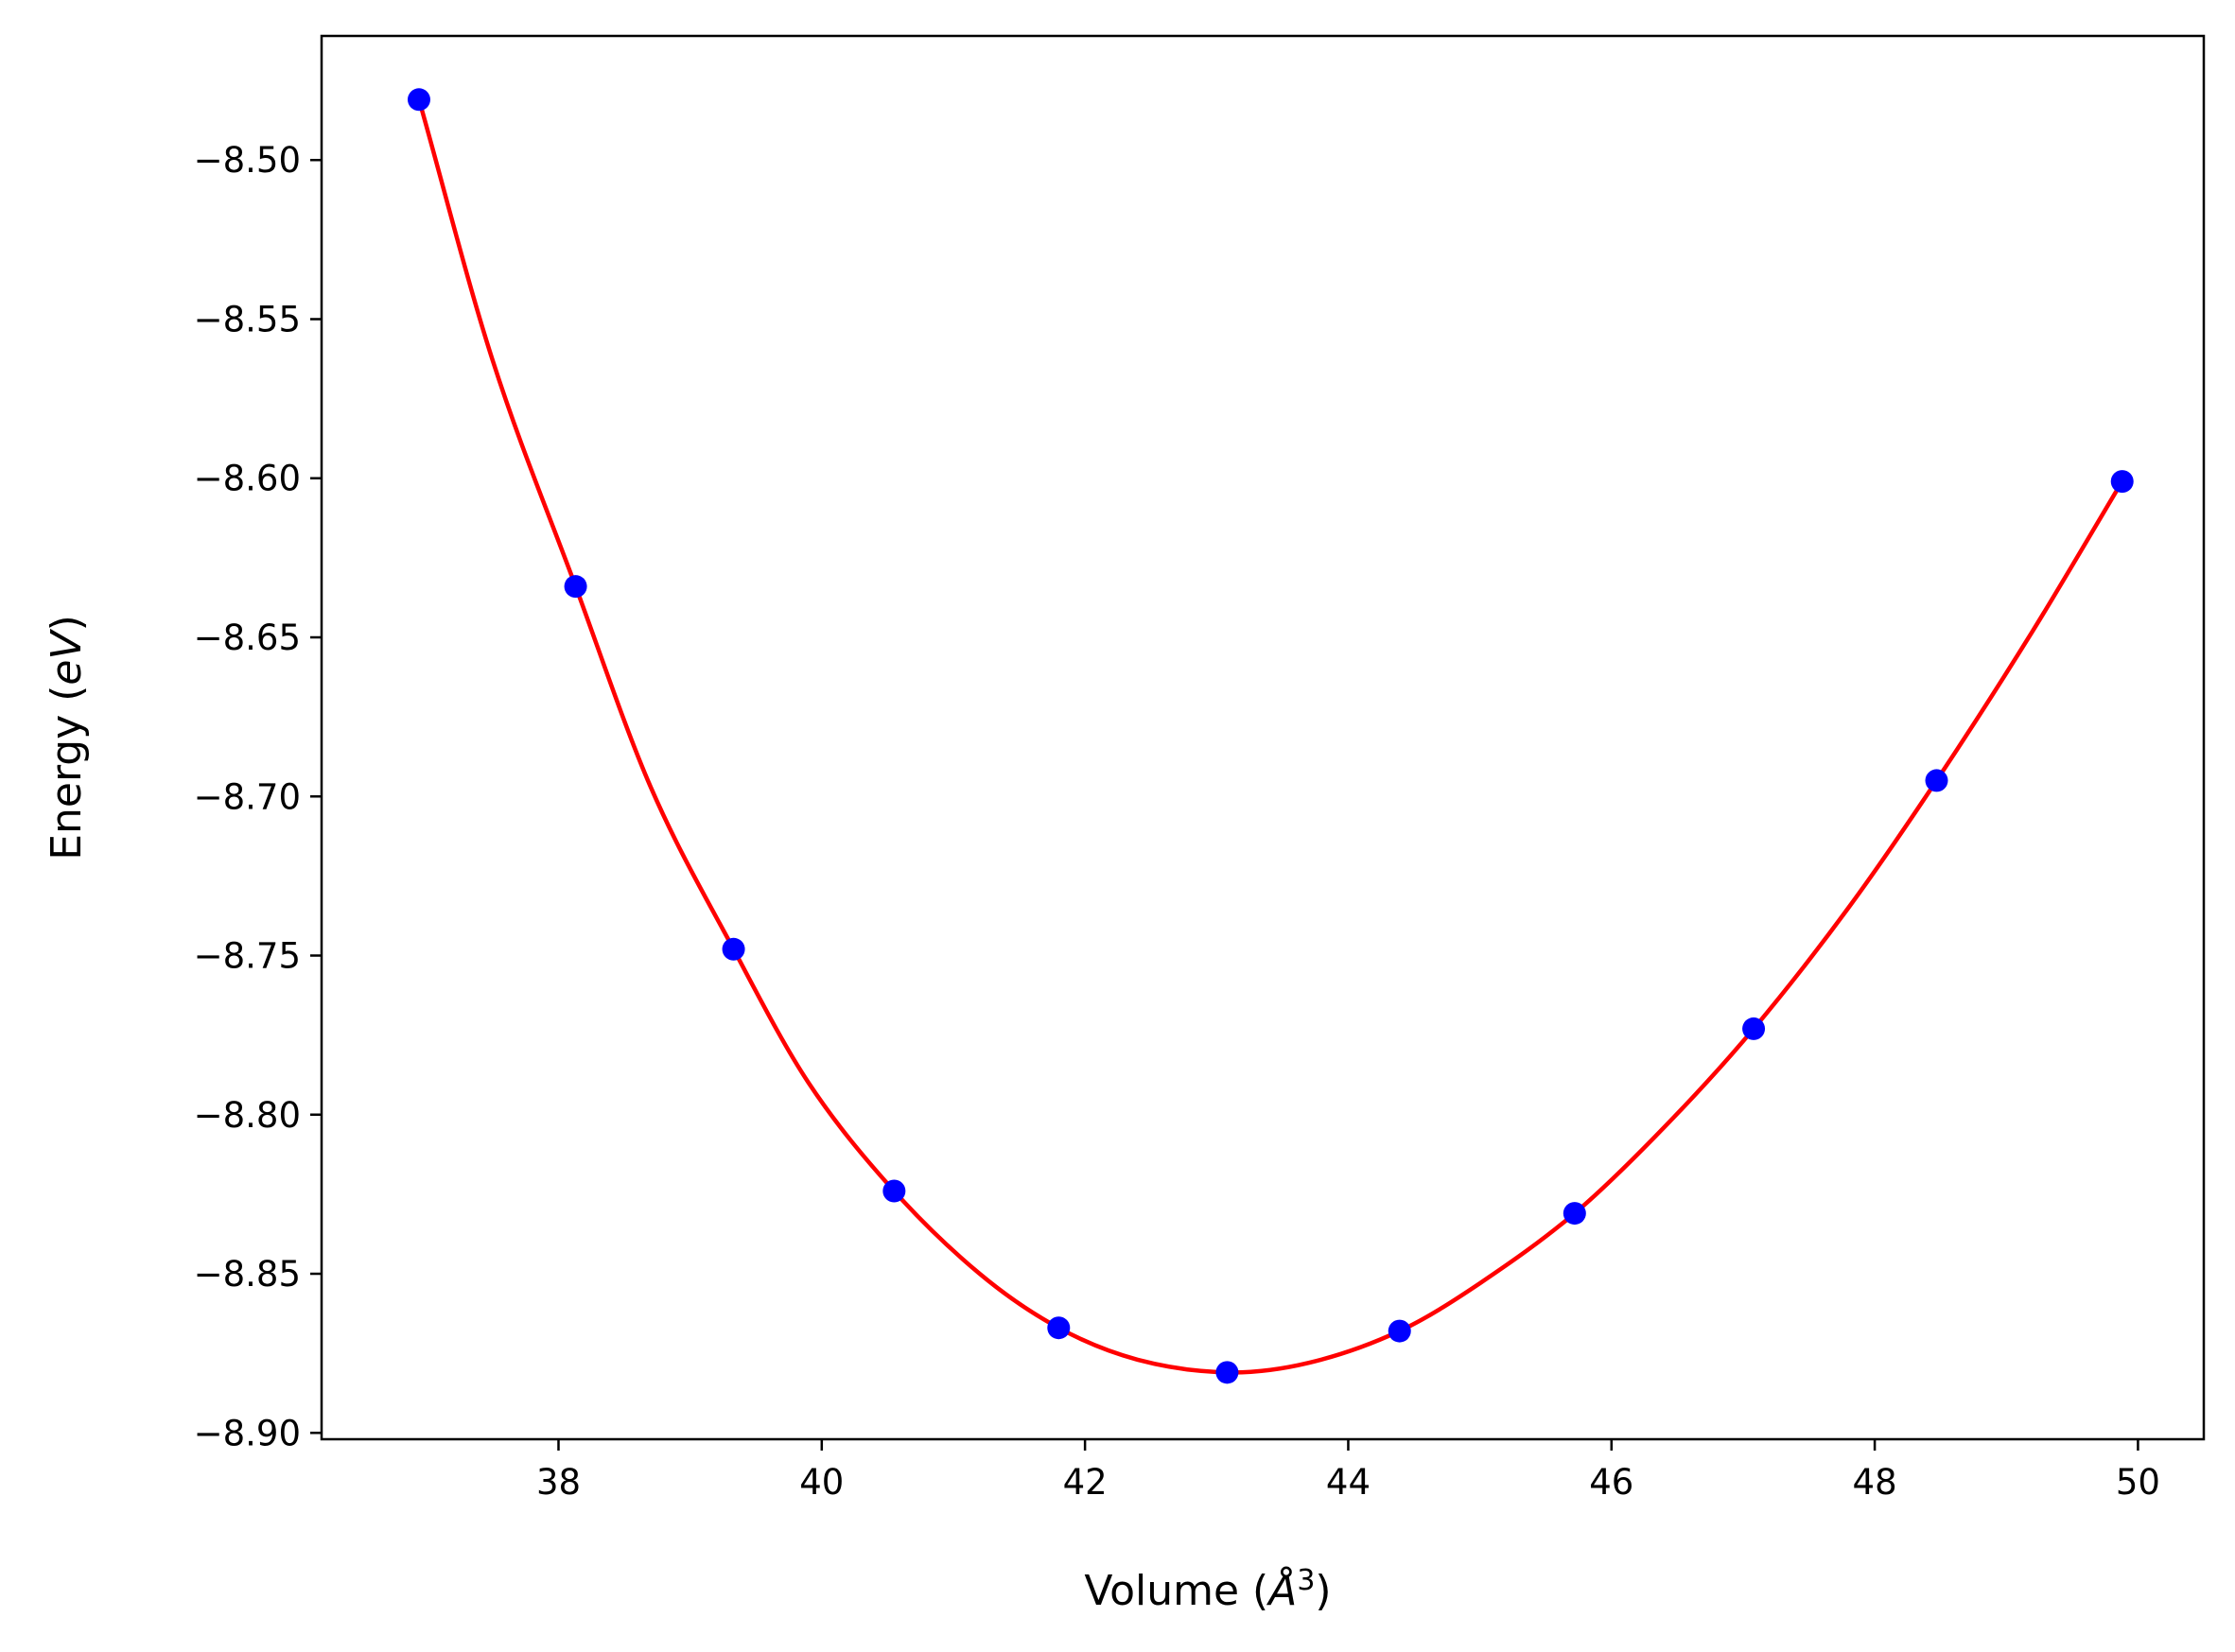 Image resolution: width=2235 pixels, height=1652 pixels. What do you see at coordinates (247, 161) in the screenshot?
I see `y-tick-label: −8.50` at bounding box center [247, 161].